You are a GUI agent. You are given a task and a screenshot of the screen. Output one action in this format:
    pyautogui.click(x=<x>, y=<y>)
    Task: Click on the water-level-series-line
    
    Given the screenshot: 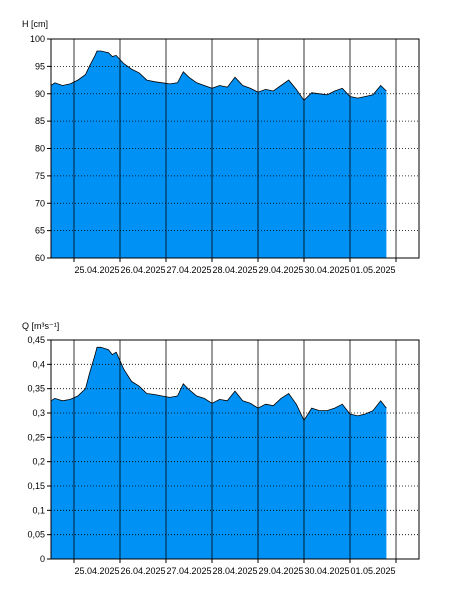 What is the action you would take?
    pyautogui.click(x=218, y=75)
    